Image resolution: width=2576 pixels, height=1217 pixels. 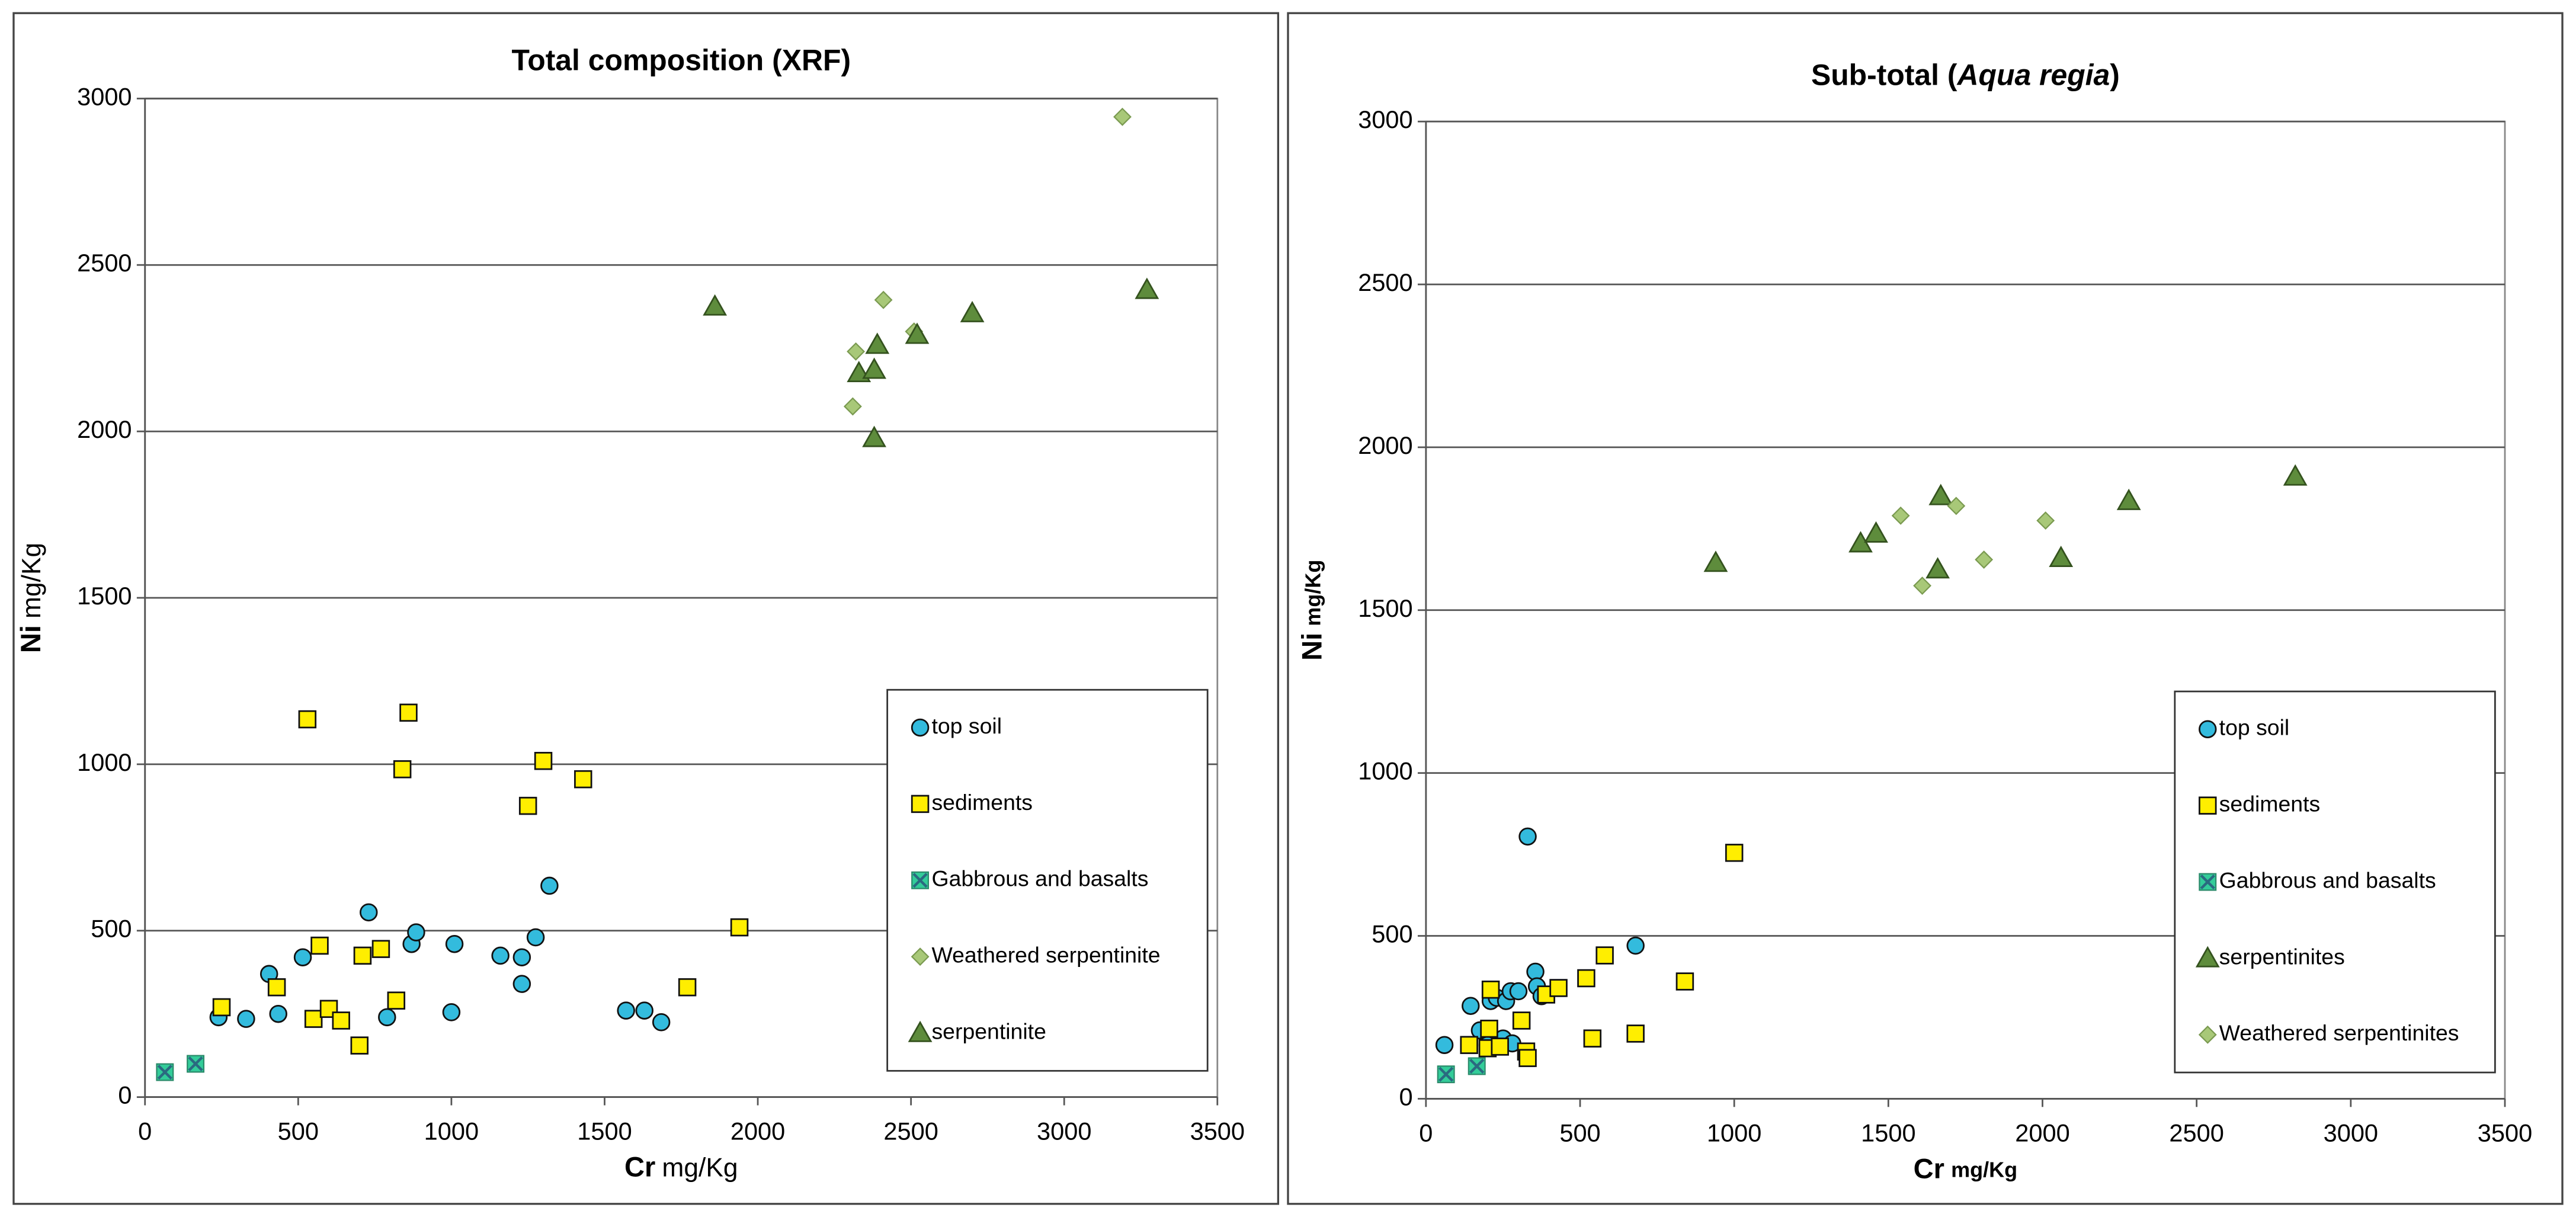 What do you see at coordinates (2282, 956) in the screenshot?
I see `legend-label: serpentinites` at bounding box center [2282, 956].